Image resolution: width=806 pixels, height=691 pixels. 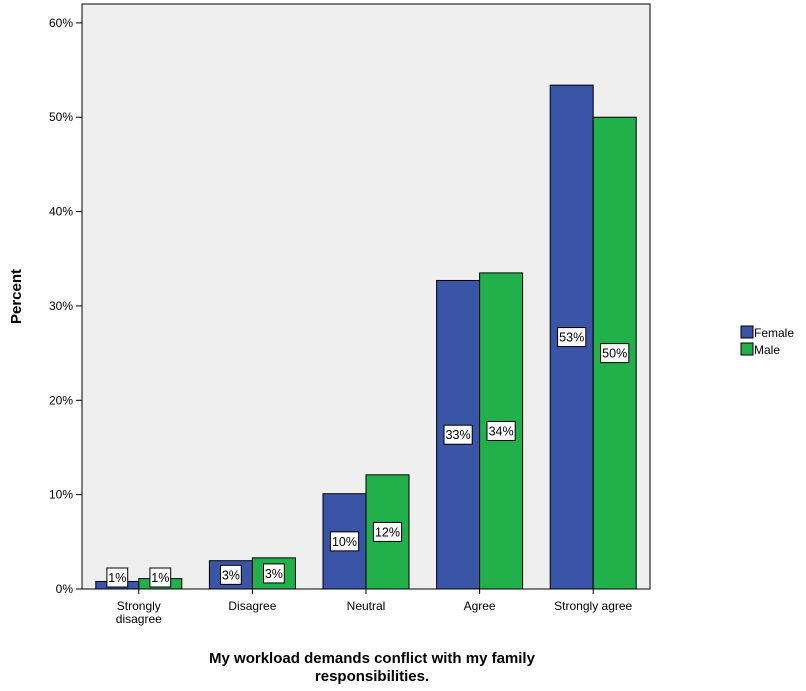 What do you see at coordinates (61, 212) in the screenshot?
I see `y-tick-label: 40%` at bounding box center [61, 212].